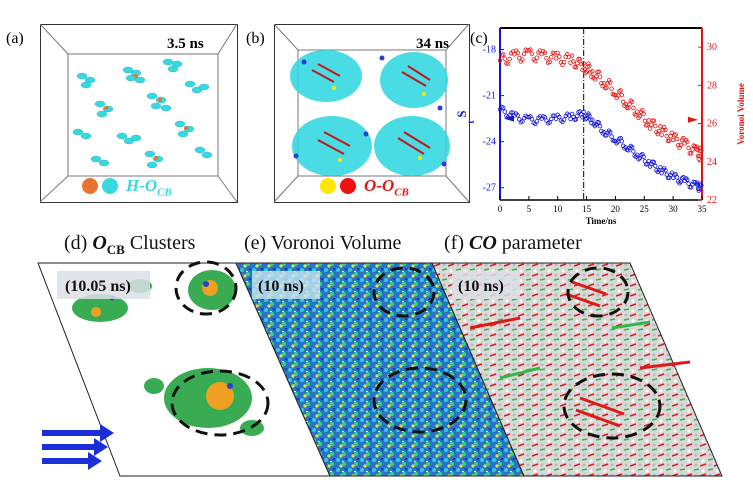 This screenshot has height=502, width=753. Describe the element at coordinates (489, 188) in the screenshot. I see `y-left-tick-label: -27` at that location.